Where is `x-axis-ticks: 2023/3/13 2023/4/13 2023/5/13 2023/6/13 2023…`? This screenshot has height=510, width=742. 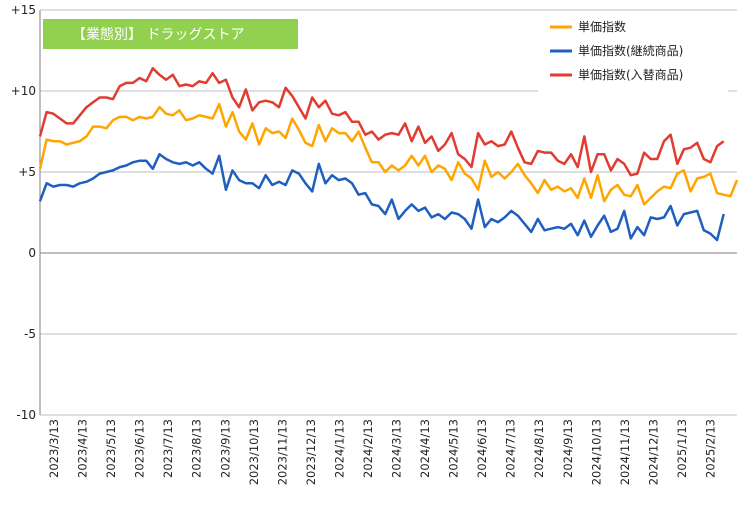
x-axis-ticks: 2023/3/13 2023/4/13 2023/5/13 2023/6/13 2023… is located at coordinates (382, 452).